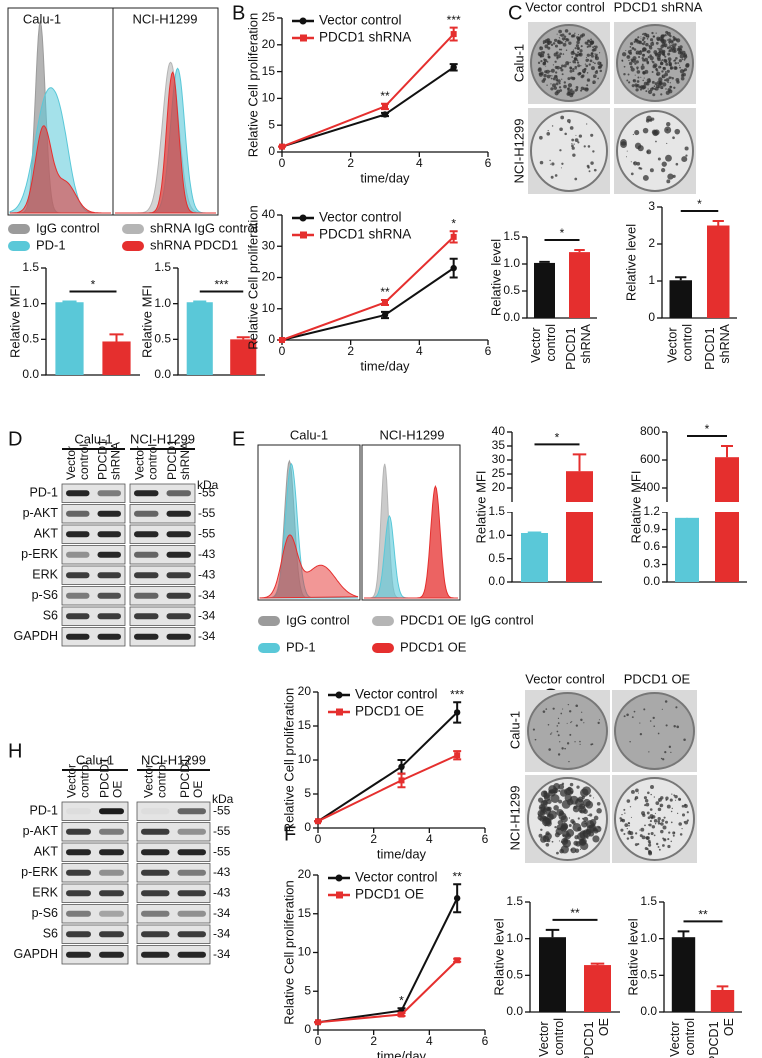 This screenshot has height=1058, width=762. I want to click on x-tick-label: 2, so click(350, 351).